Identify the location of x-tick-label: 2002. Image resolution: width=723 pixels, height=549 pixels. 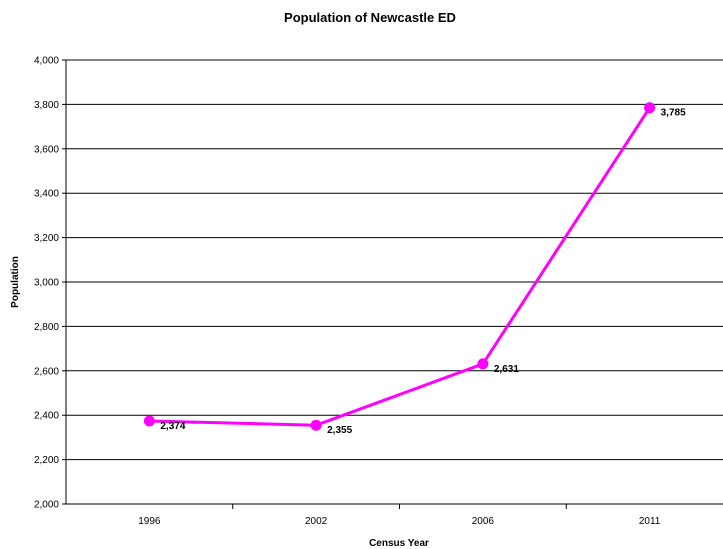
(316, 521).